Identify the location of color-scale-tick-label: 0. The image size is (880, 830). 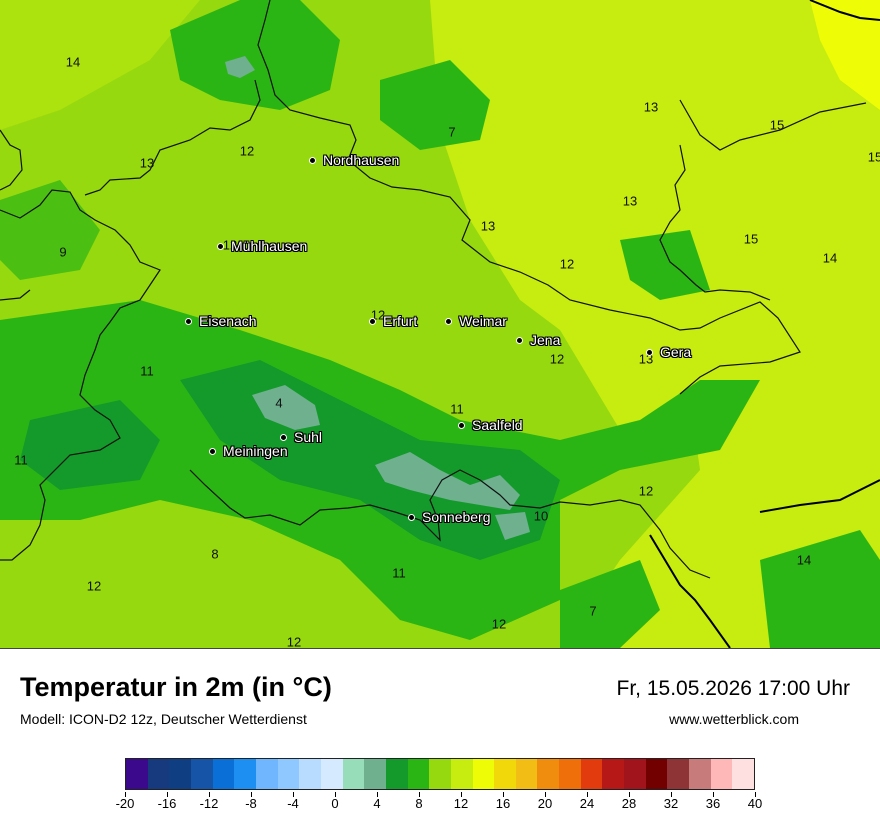
(335, 803).